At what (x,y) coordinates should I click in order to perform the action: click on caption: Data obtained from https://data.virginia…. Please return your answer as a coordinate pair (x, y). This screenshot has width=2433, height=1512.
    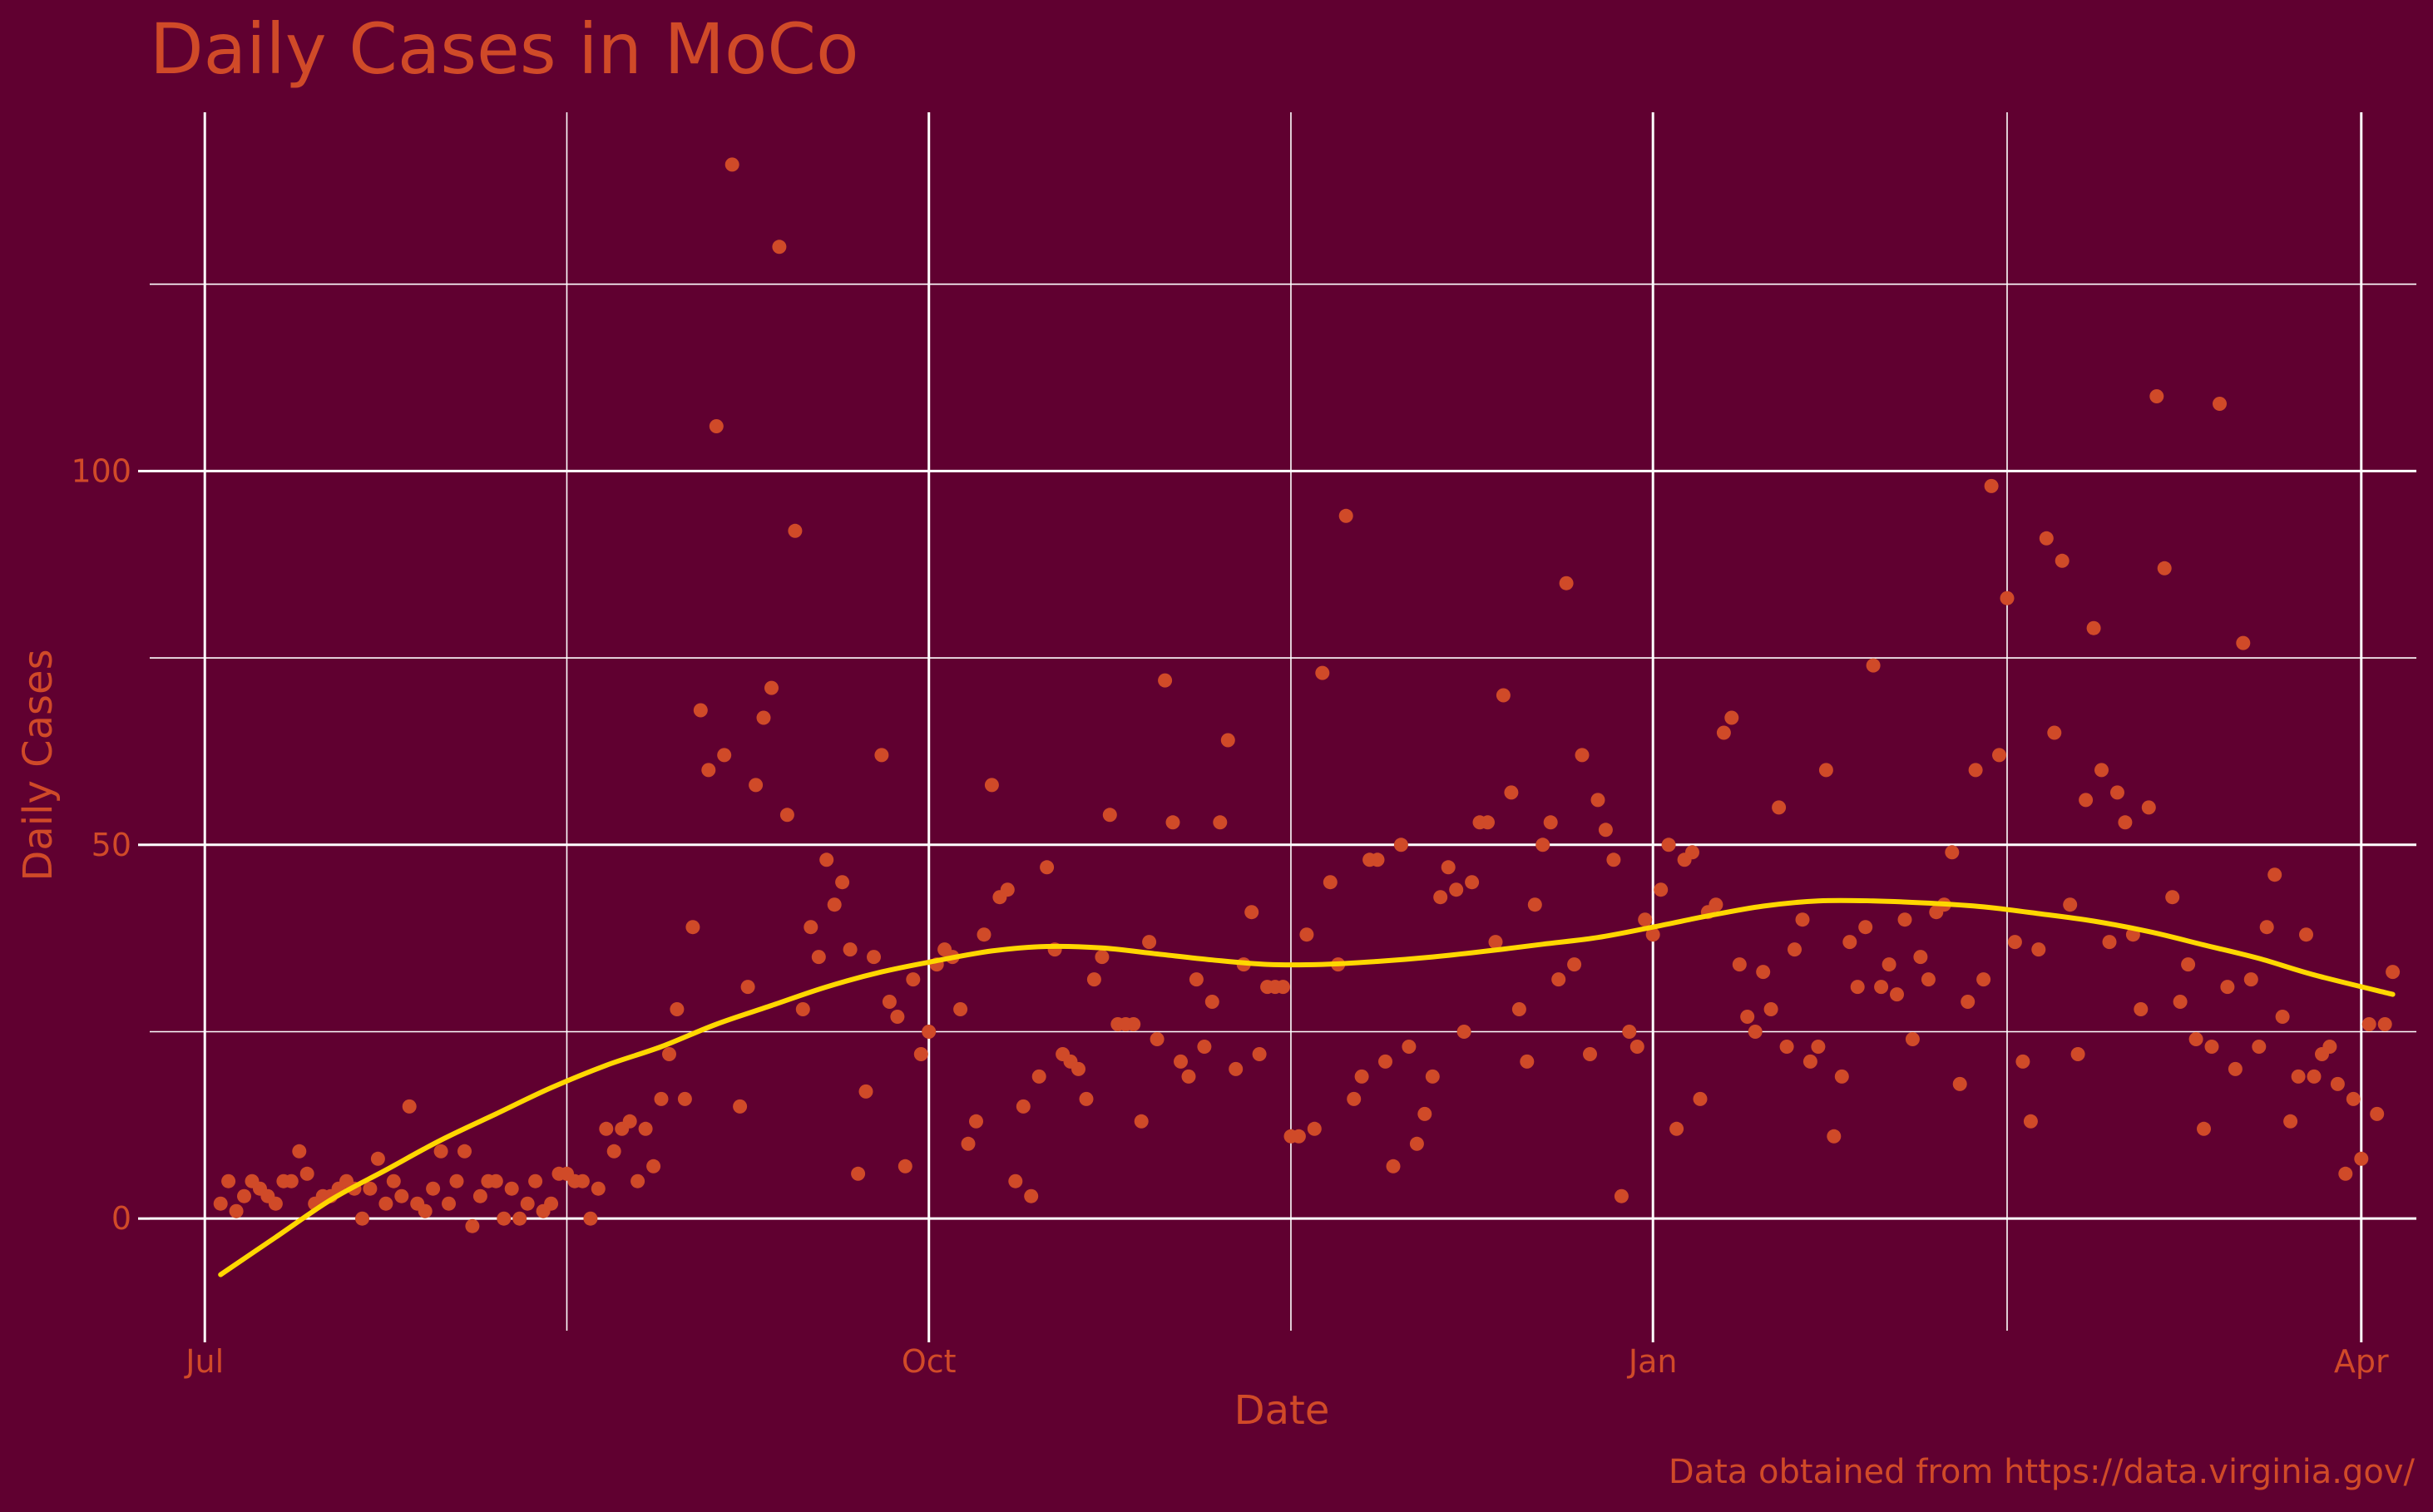
    Looking at the image, I should click on (2042, 1472).